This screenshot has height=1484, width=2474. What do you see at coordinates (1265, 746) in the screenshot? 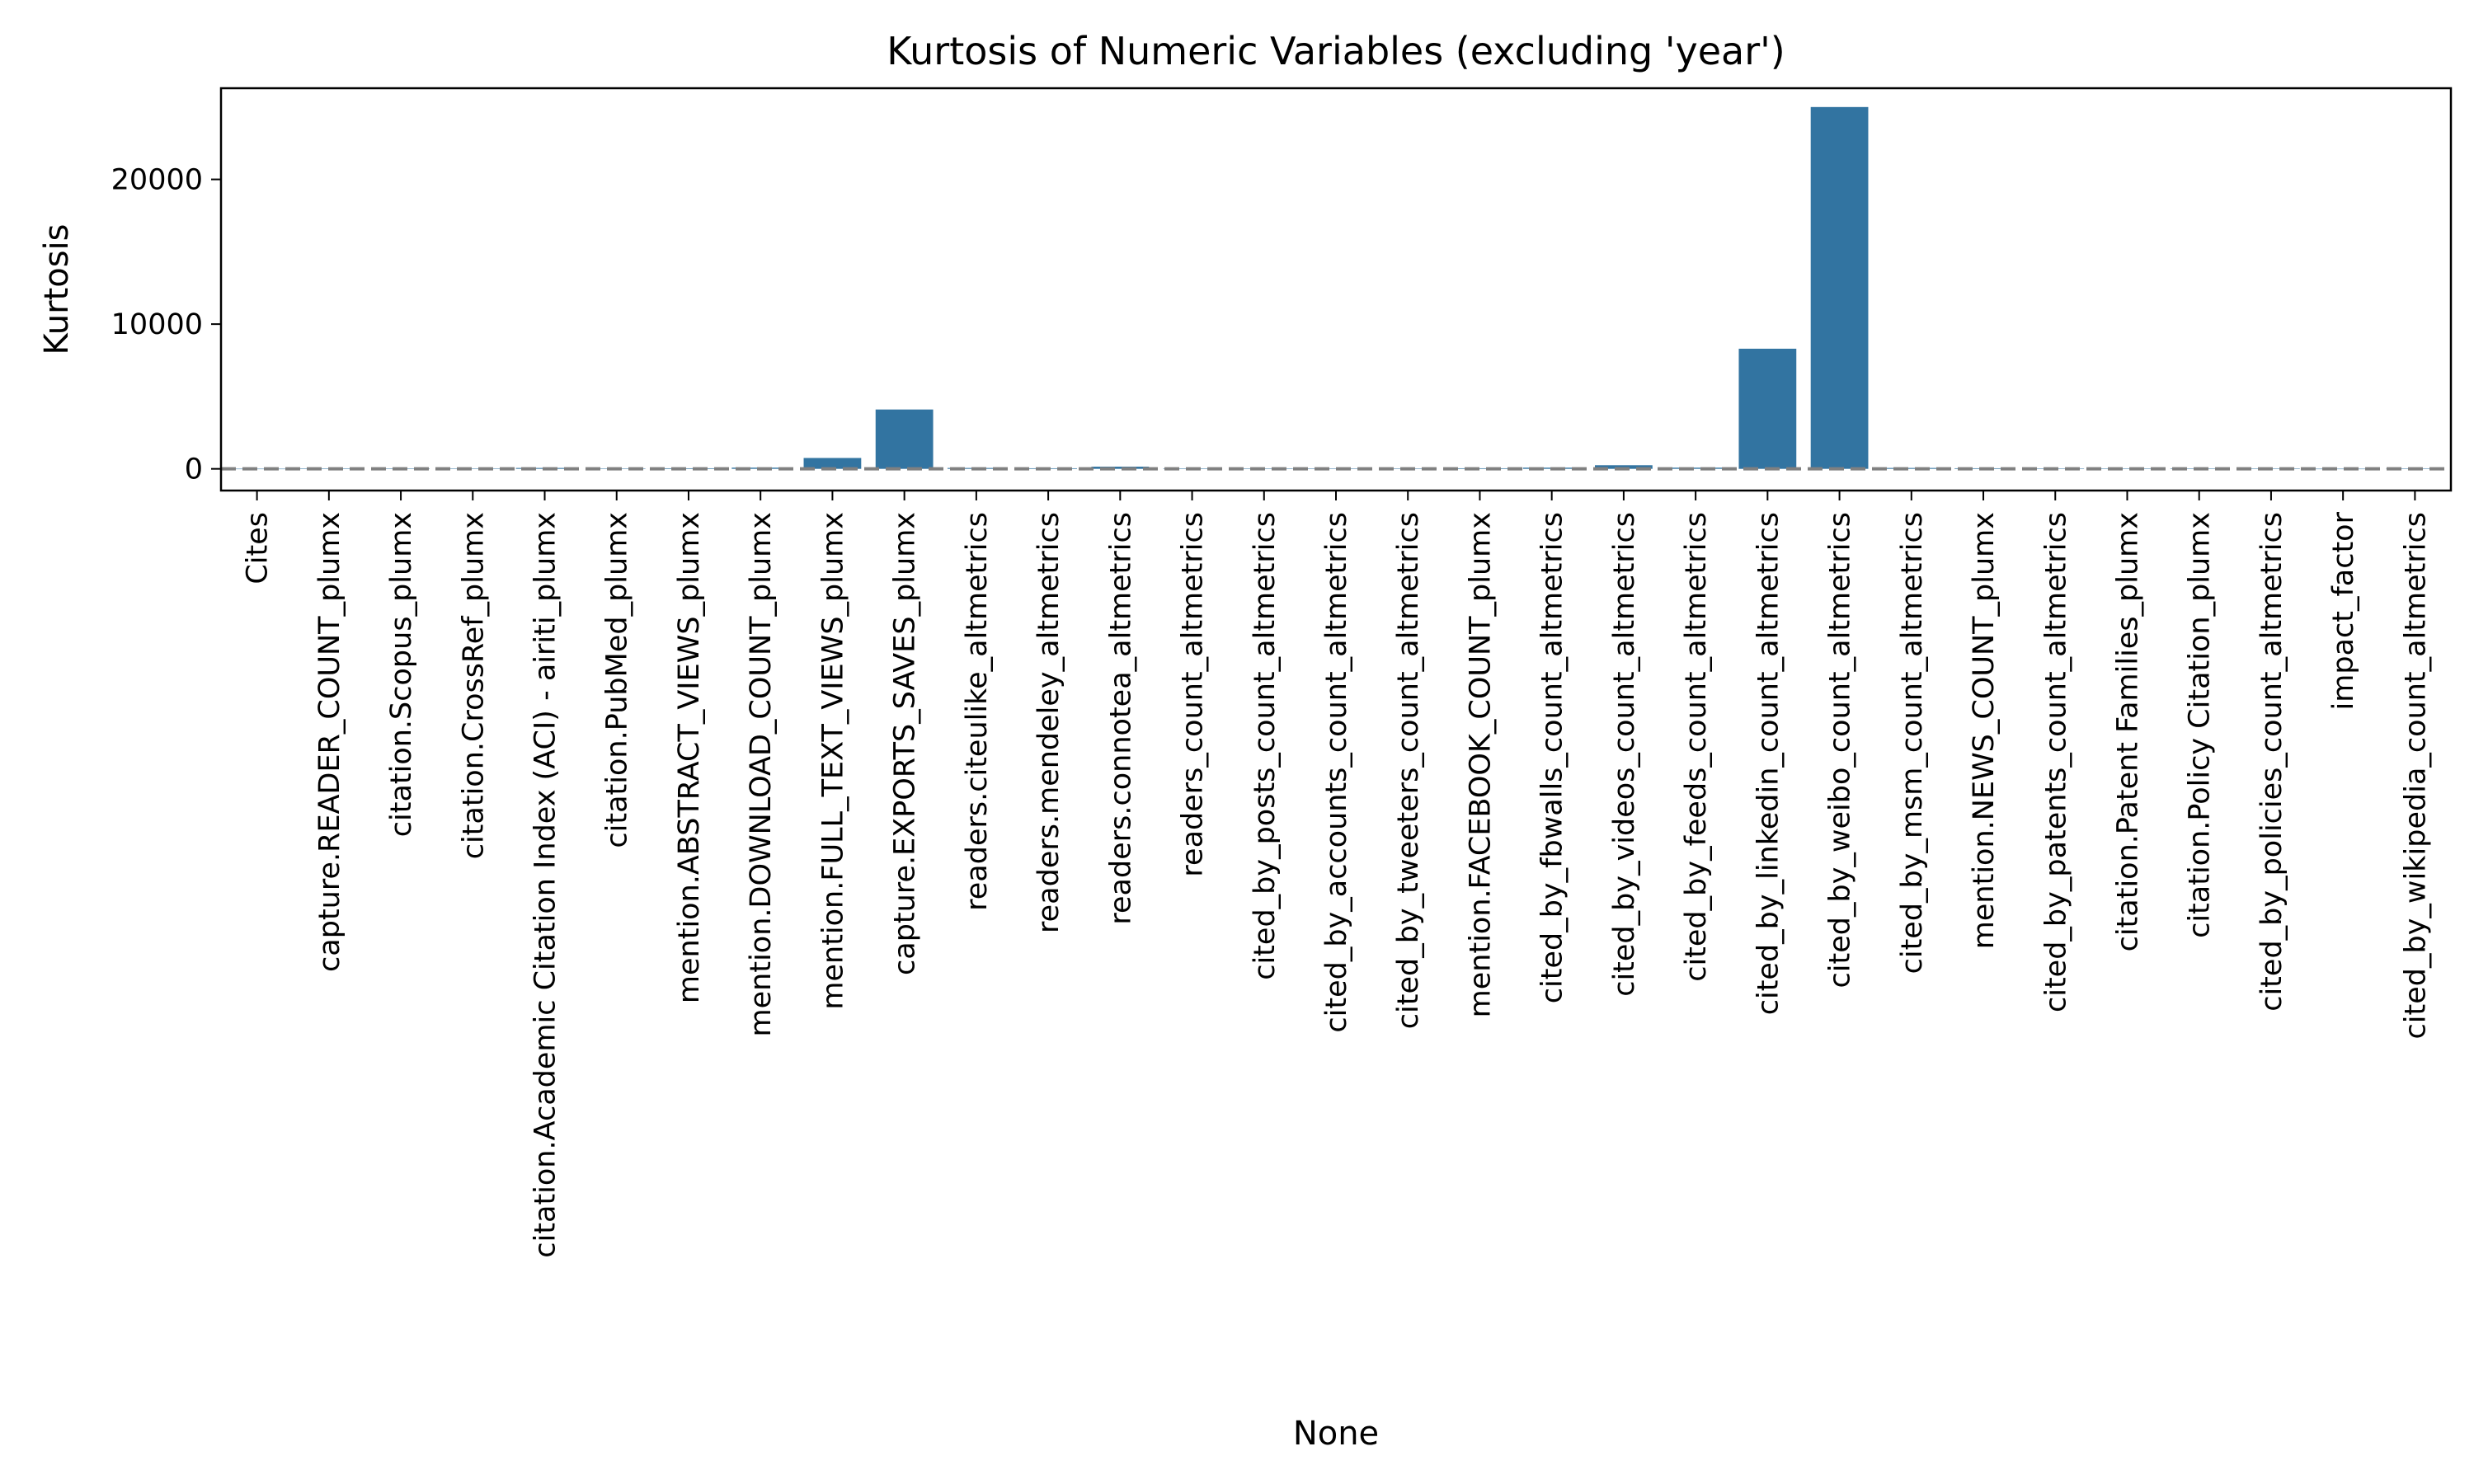
I see `x-tick-label: cited_by_posts_count_altmetrics` at bounding box center [1265, 746].